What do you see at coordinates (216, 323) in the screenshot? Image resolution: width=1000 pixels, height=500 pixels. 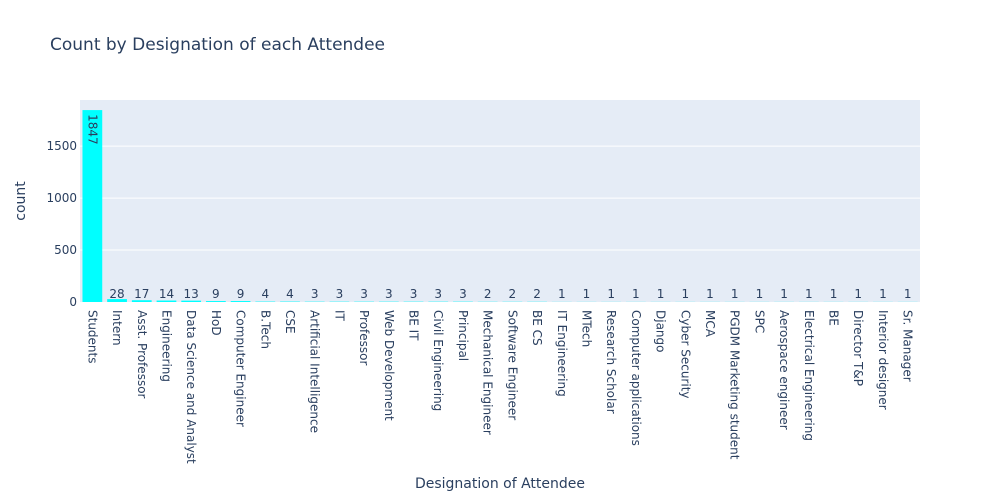 I see `x-tick-label: HoD` at bounding box center [216, 323].